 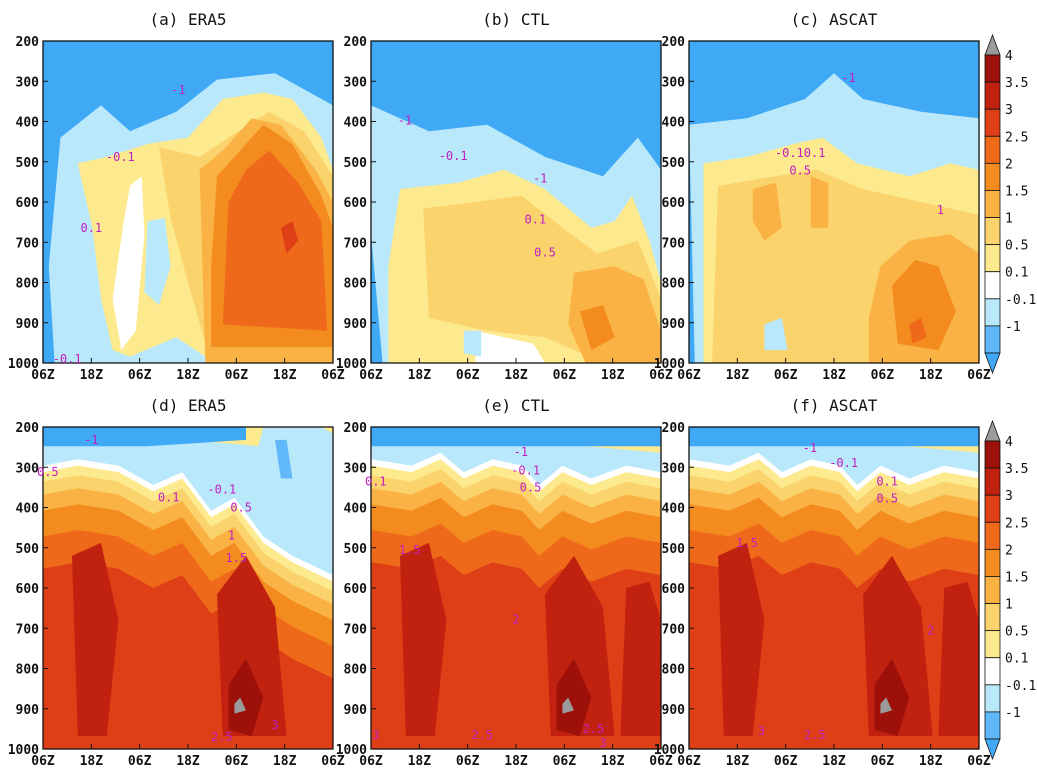 What do you see at coordinates (1009, 110) in the screenshot?
I see `colorbar-label: 3` at bounding box center [1009, 110].